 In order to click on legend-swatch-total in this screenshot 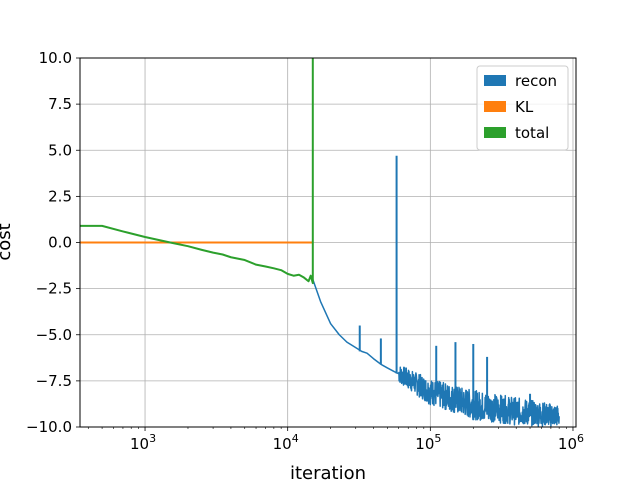, I will do `click(495, 132)`.